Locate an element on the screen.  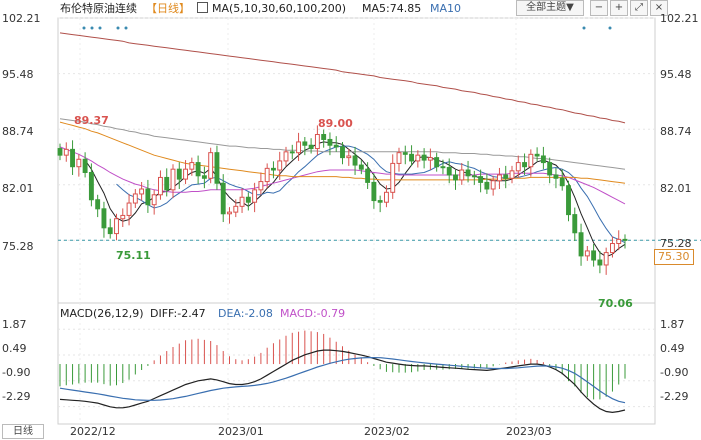
macd-title: MACD(26,12,9) is located at coordinates (102, 313).